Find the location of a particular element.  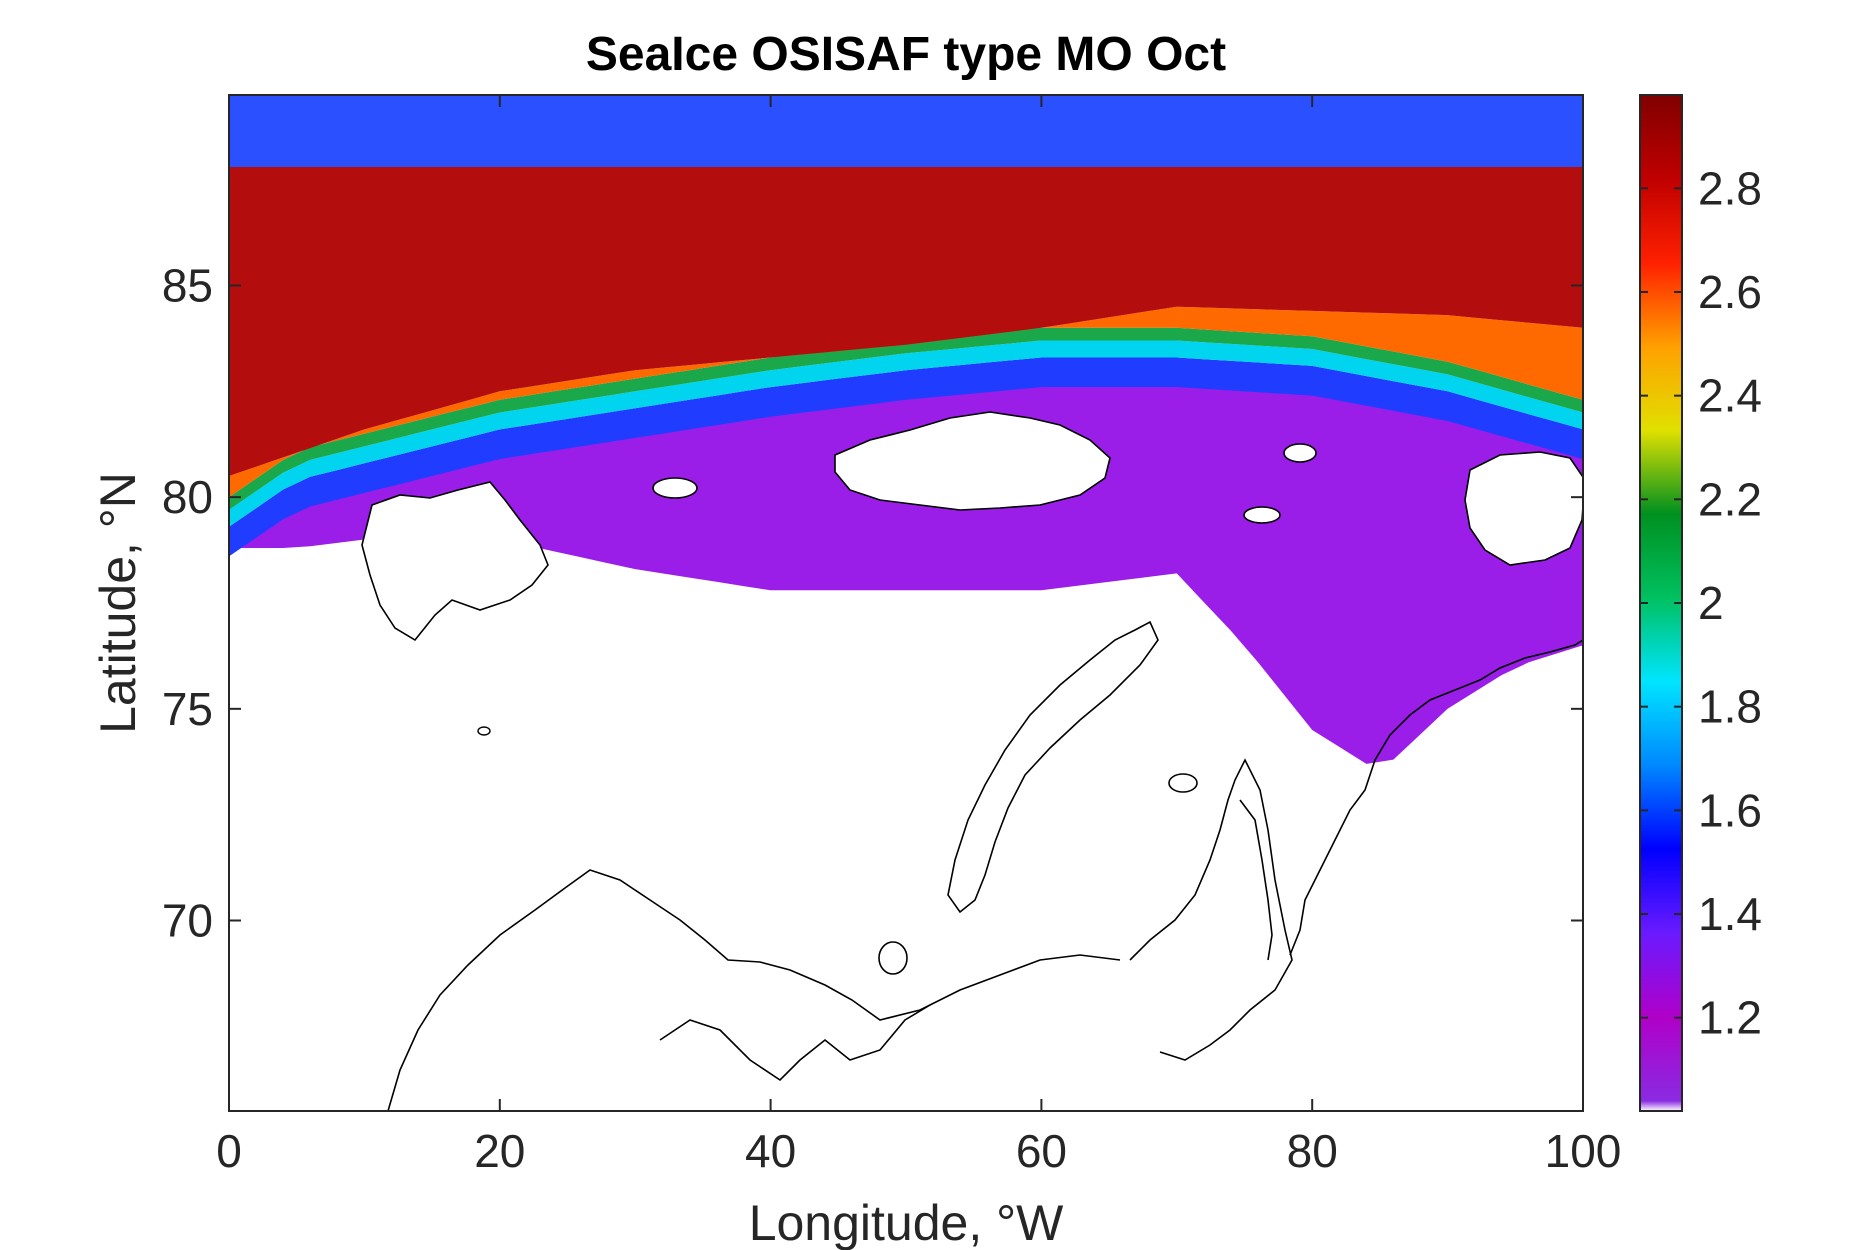

colorbar-tick-label: 1.6 is located at coordinates (1730, 810).